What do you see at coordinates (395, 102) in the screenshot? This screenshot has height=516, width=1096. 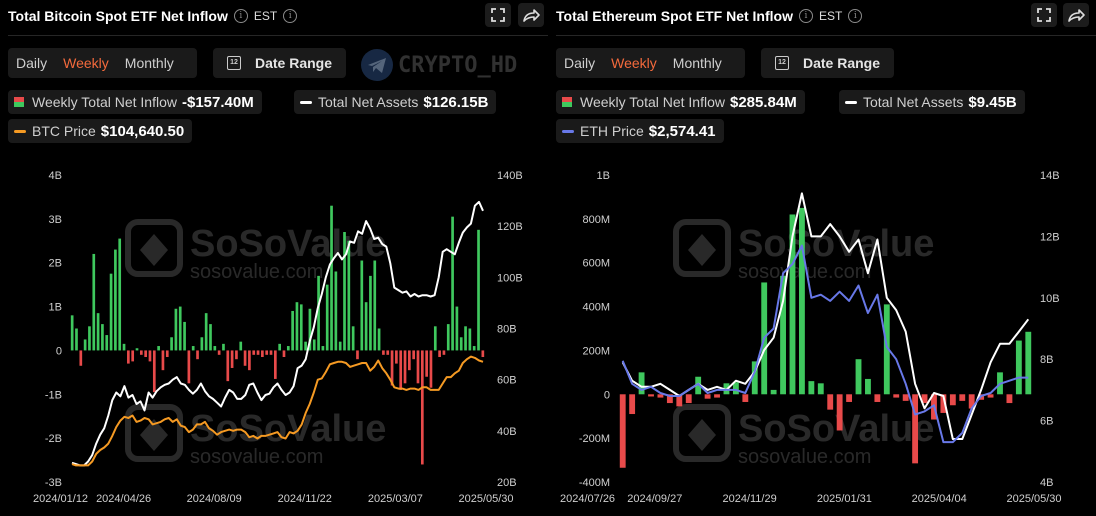 I see `btc-legend-assets: Total Net Assets $126.15B` at bounding box center [395, 102].